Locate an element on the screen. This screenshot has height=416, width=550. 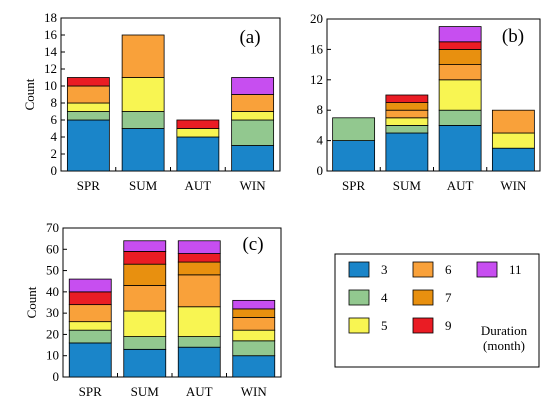
y-tick-label: 2 is located at coordinates (54, 153).